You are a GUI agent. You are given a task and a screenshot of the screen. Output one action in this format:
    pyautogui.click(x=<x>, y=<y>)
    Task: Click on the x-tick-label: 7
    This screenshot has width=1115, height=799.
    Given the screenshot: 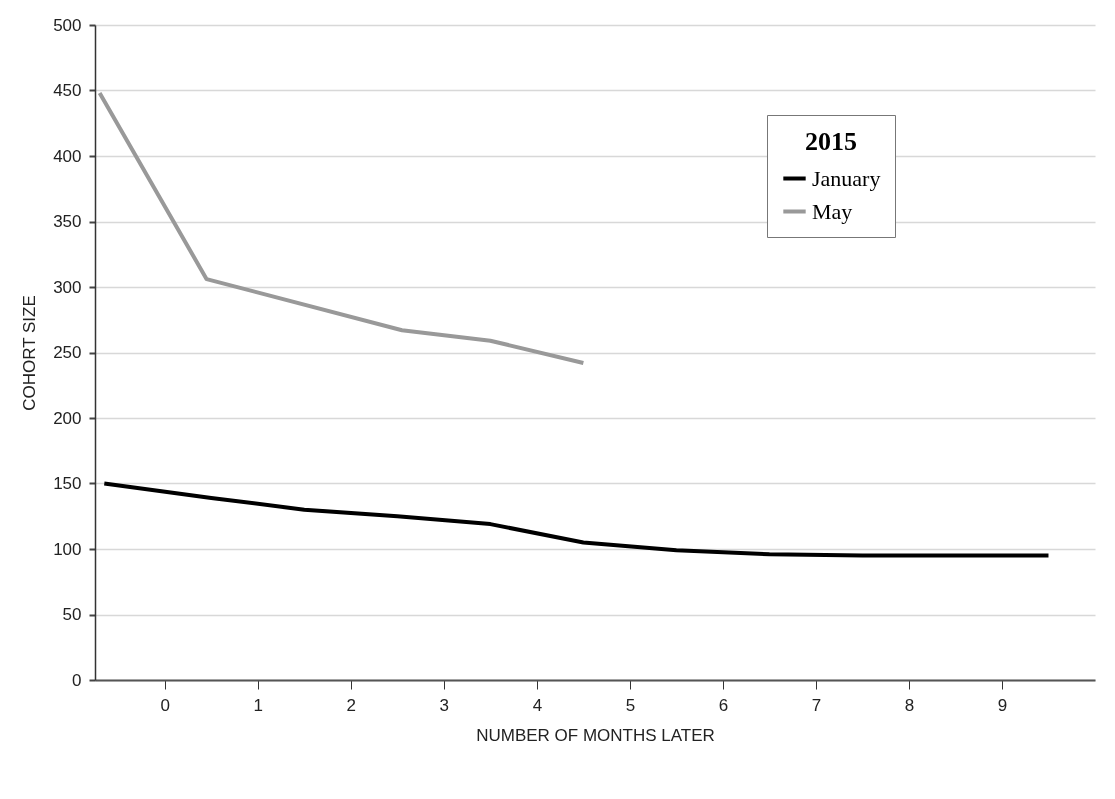 What is the action you would take?
    pyautogui.click(x=816, y=705)
    